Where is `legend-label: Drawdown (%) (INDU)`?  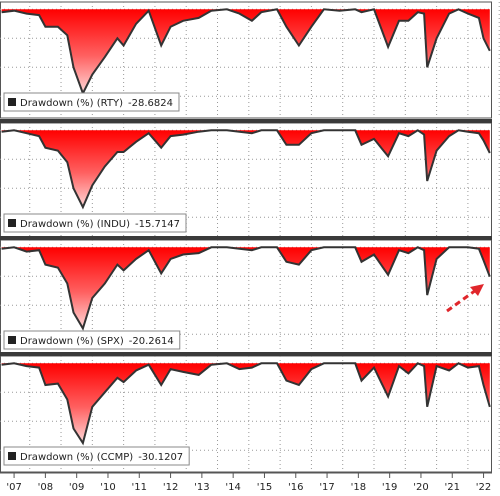
legend-label: Drawdown (%) (INDU) is located at coordinates (75, 224).